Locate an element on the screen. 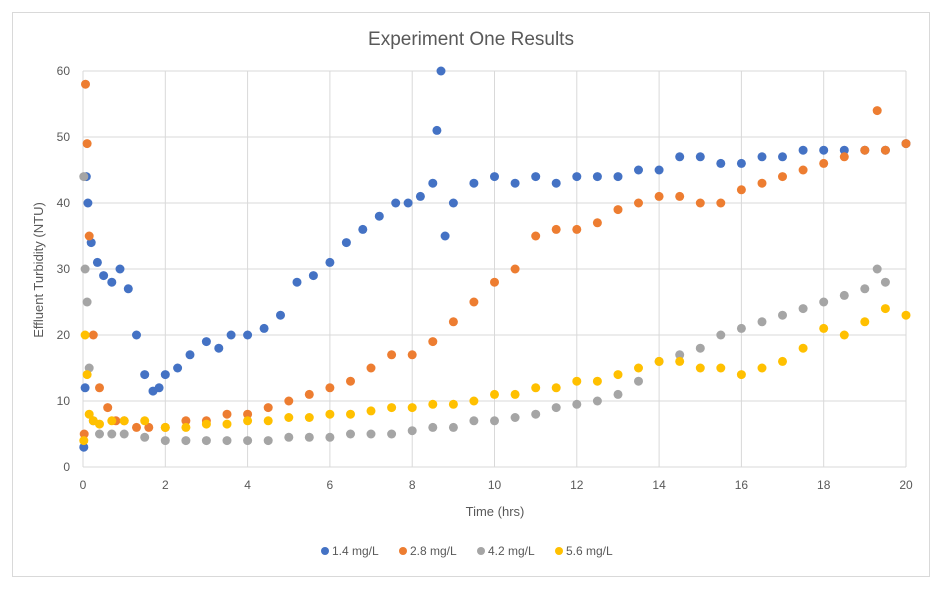 This screenshot has width=943, height=590. legend-marker is located at coordinates (559, 551).